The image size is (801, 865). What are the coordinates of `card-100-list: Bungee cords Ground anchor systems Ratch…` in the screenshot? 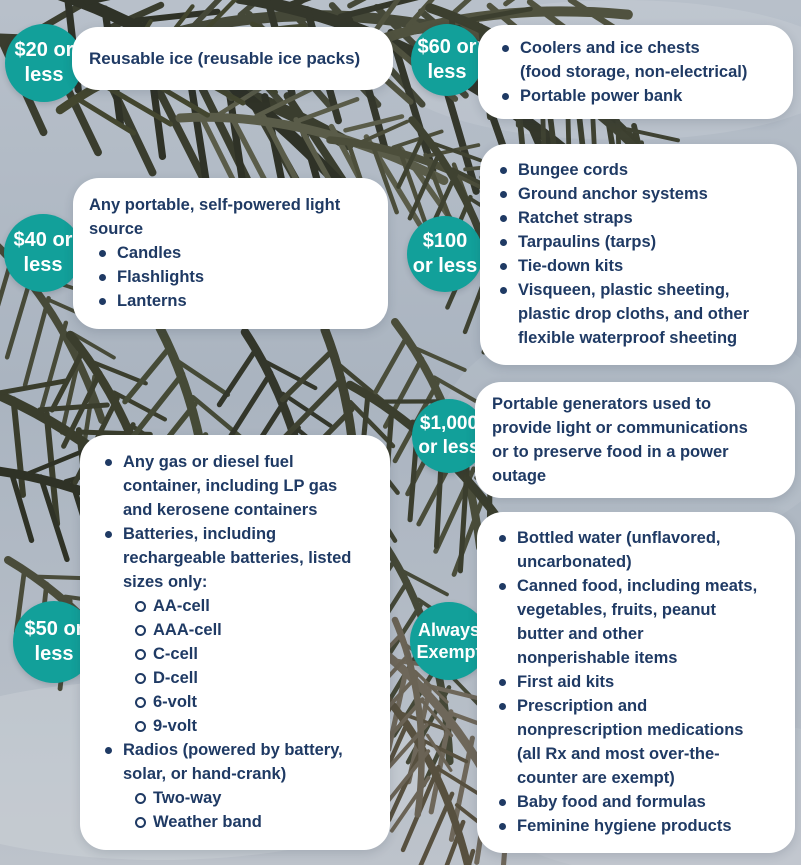 It's located at (639, 254).